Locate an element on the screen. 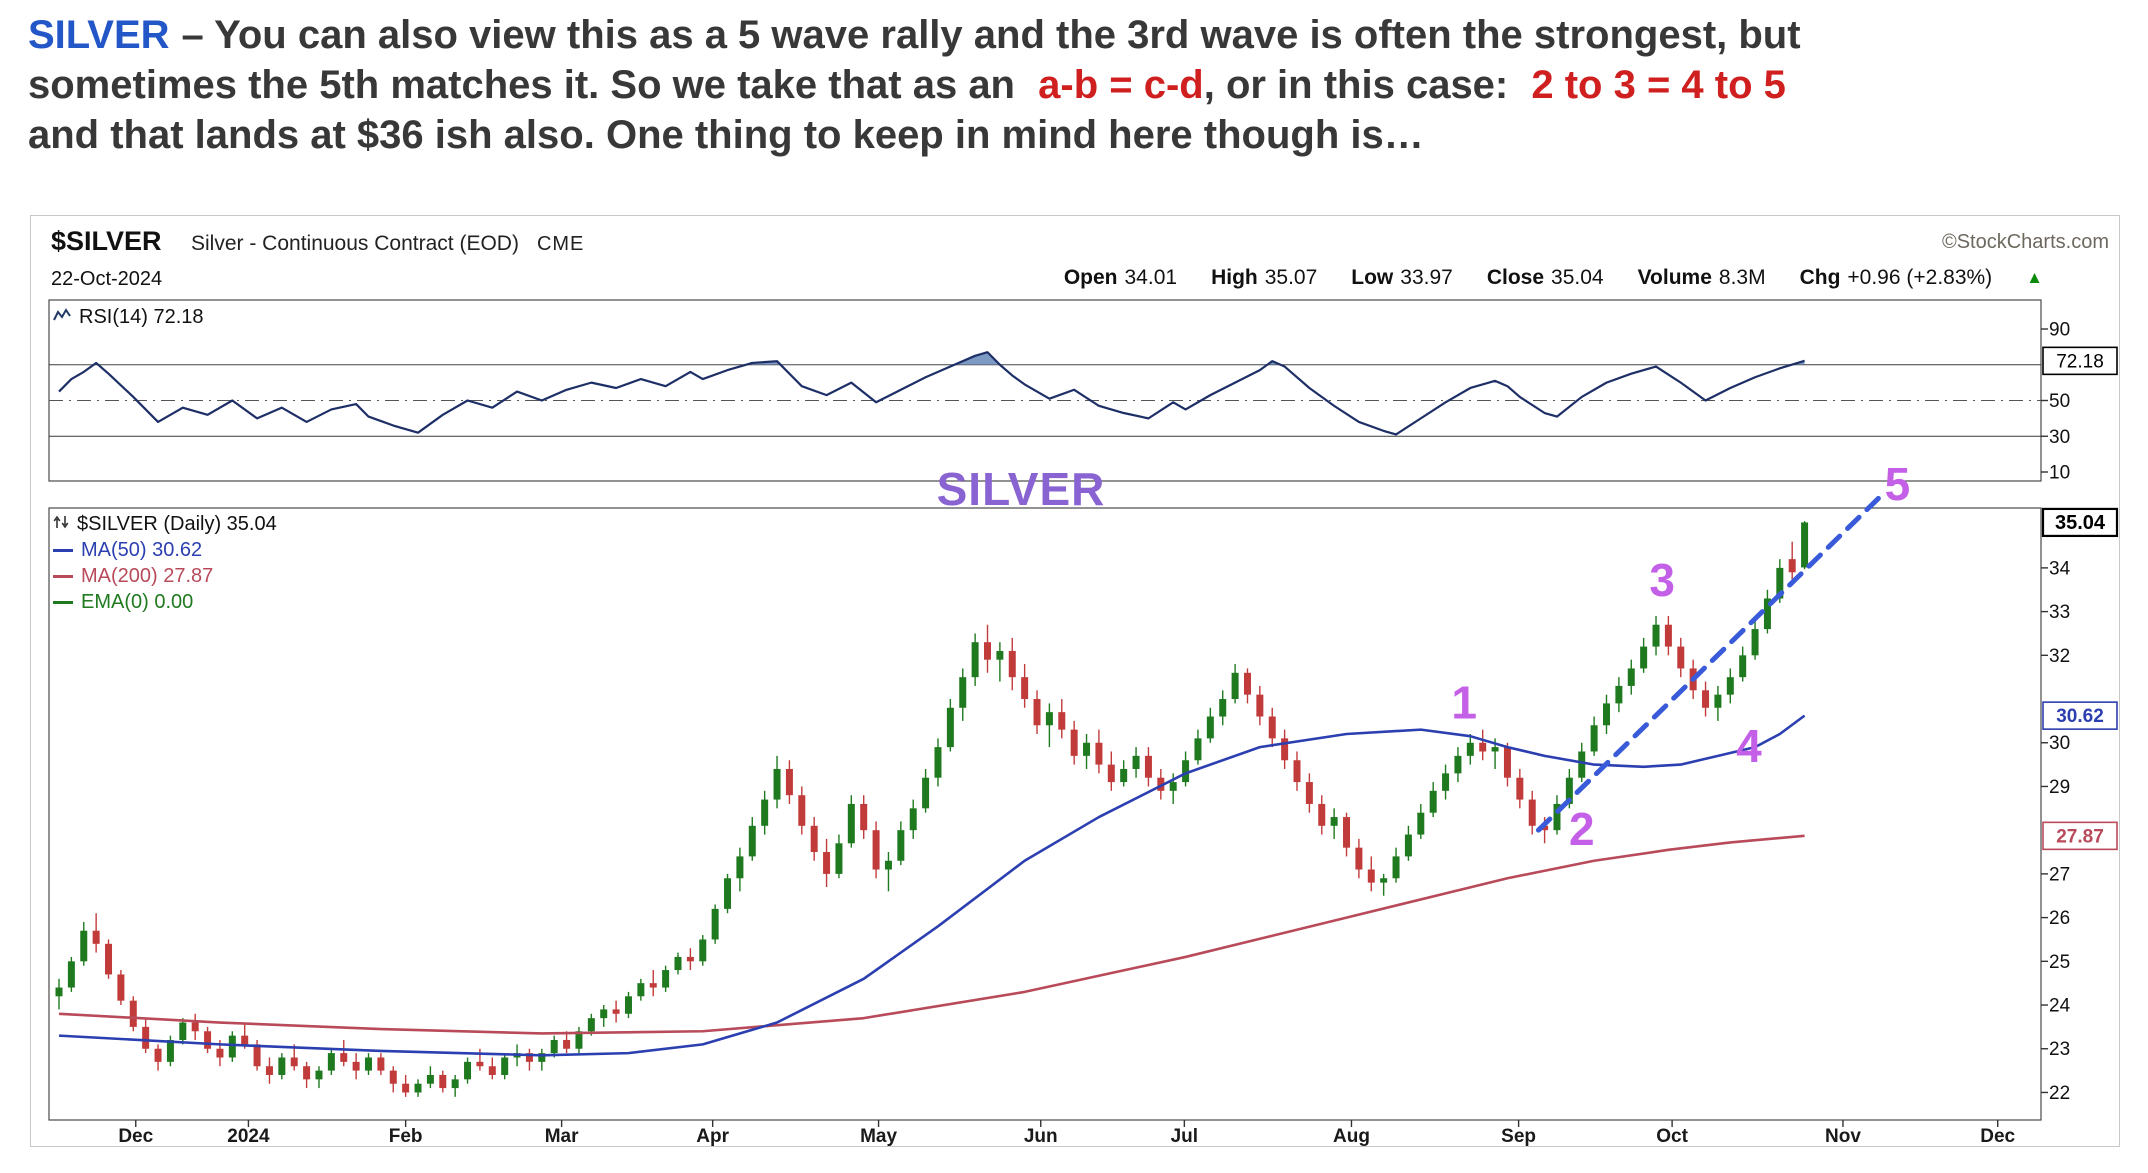  rsi-tick-label: 90 is located at coordinates (2059, 330).